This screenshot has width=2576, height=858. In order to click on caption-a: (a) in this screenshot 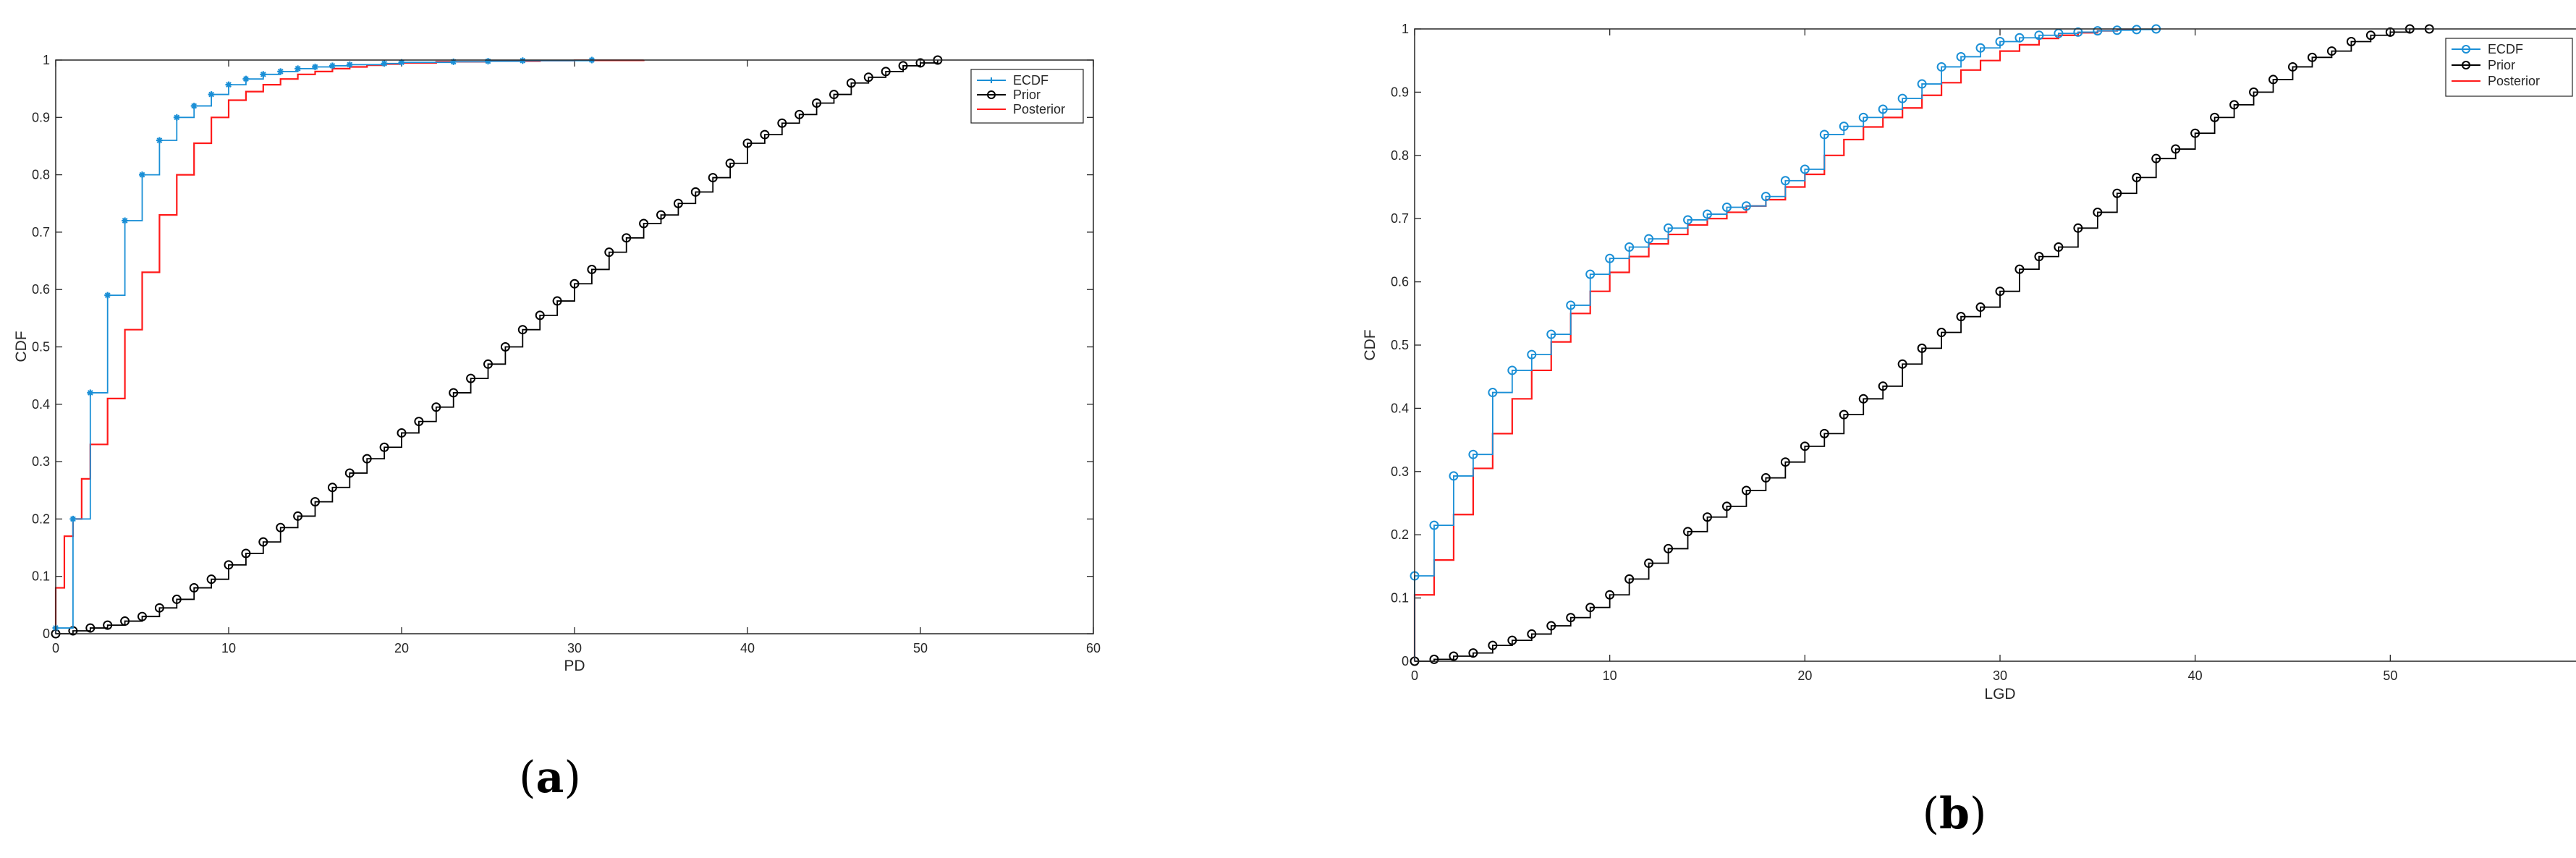, I will do `click(550, 777)`.